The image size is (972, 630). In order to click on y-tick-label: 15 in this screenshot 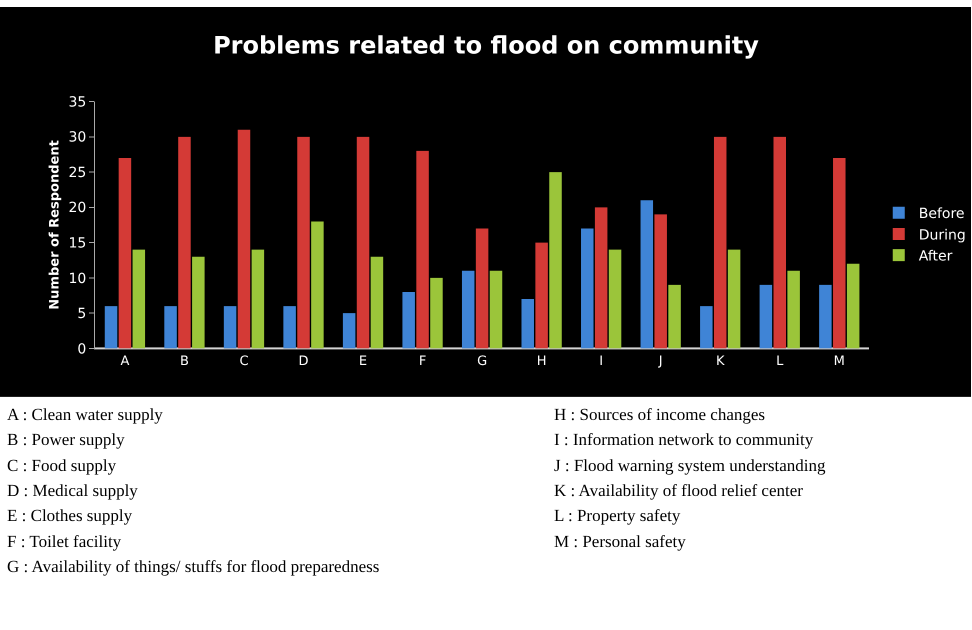, I will do `click(77, 243)`.